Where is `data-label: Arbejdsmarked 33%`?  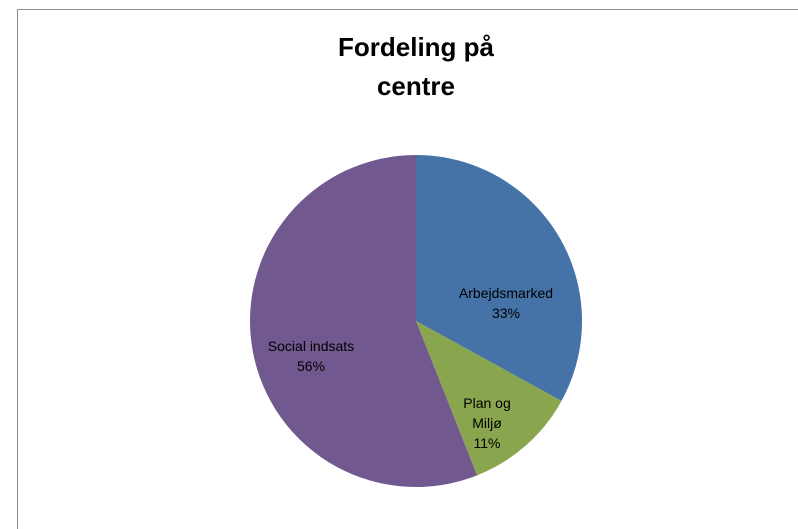 data-label: Arbejdsmarked 33% is located at coordinates (506, 303).